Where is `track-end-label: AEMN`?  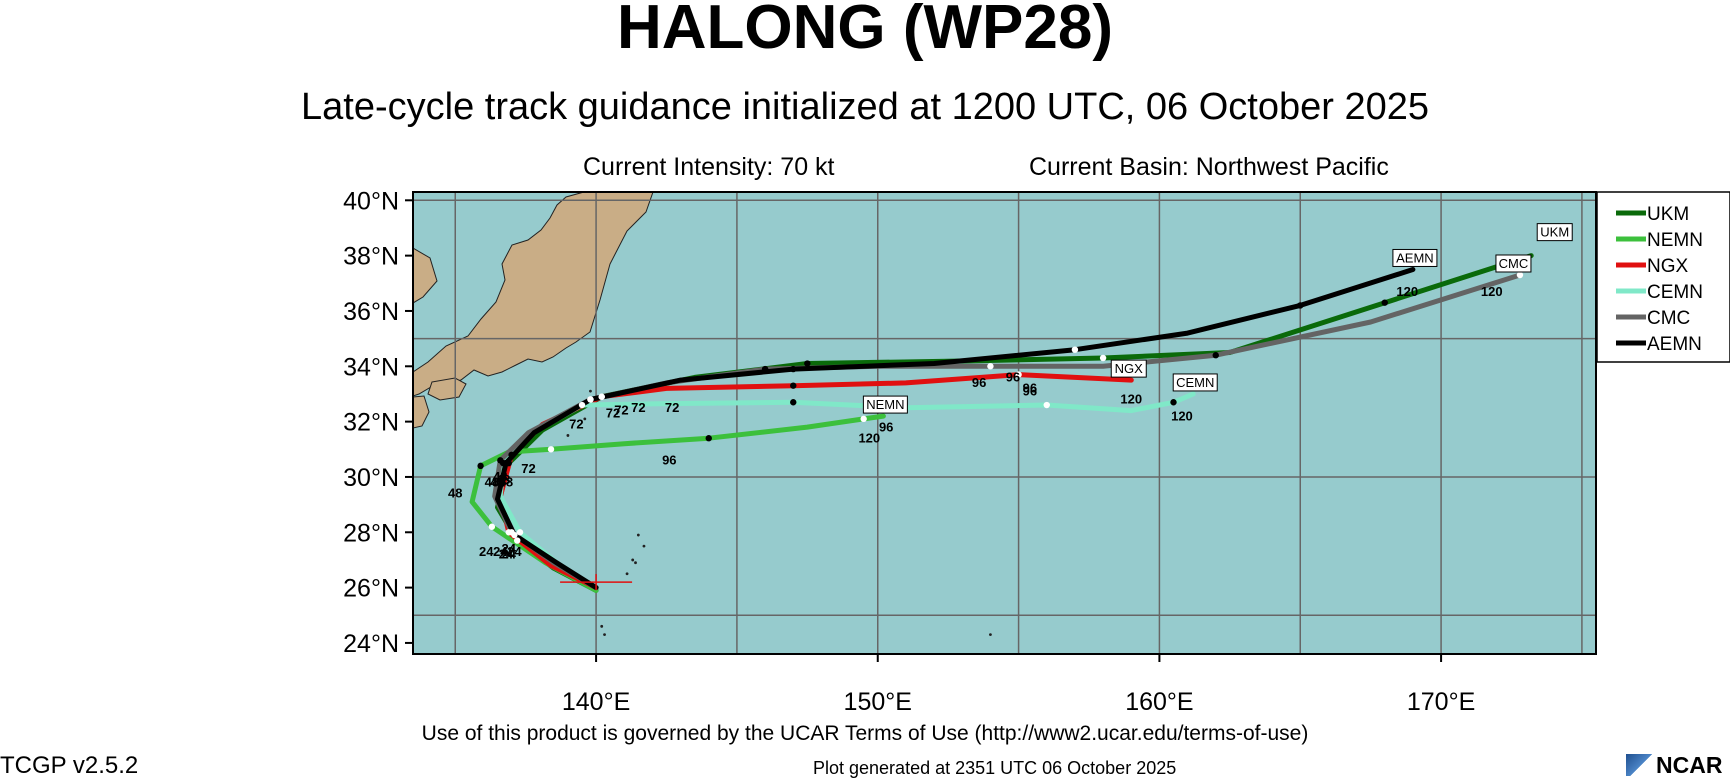
track-end-label: AEMN is located at coordinates (1415, 257).